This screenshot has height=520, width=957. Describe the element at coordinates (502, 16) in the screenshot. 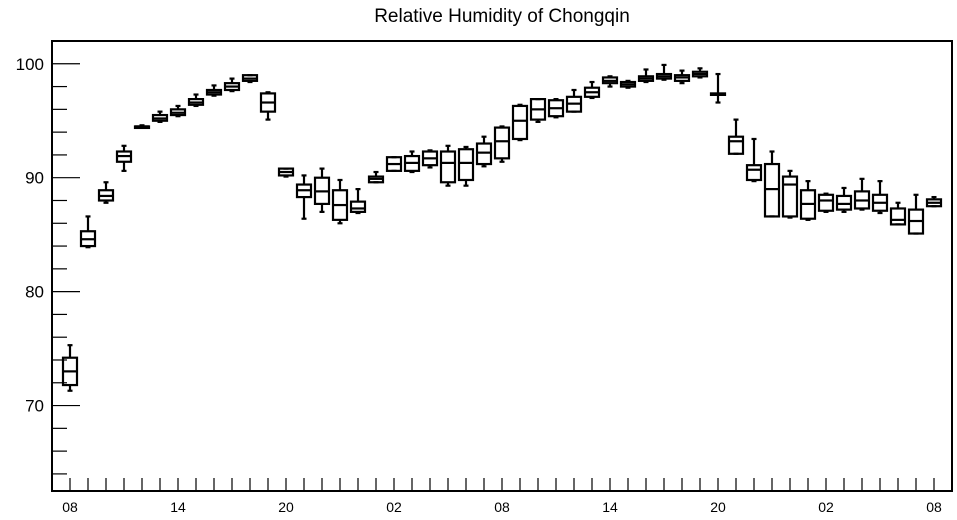

I see `chart-title: Relative Humidity of Chongqin` at that location.